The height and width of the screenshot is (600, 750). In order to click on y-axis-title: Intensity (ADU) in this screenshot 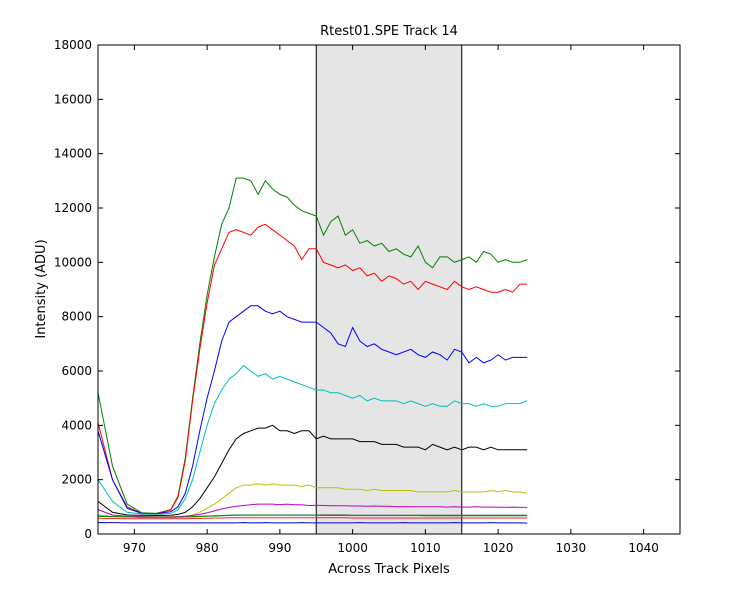, I will do `click(41, 288)`.